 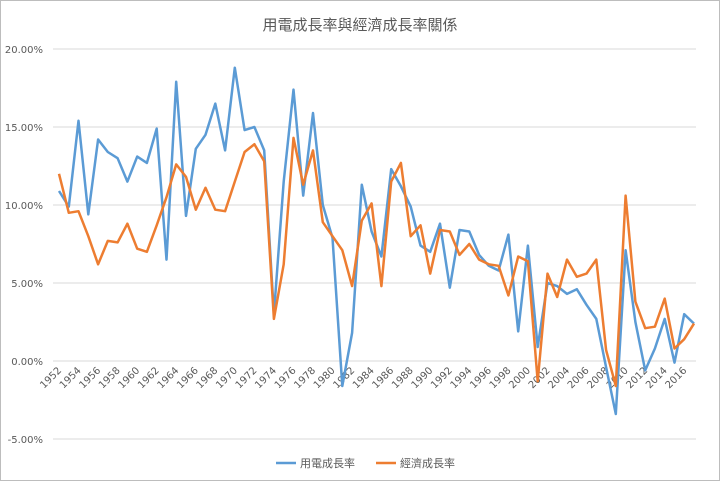 What do you see at coordinates (51, 378) in the screenshot?
I see `x-tick-label: 1952` at bounding box center [51, 378].